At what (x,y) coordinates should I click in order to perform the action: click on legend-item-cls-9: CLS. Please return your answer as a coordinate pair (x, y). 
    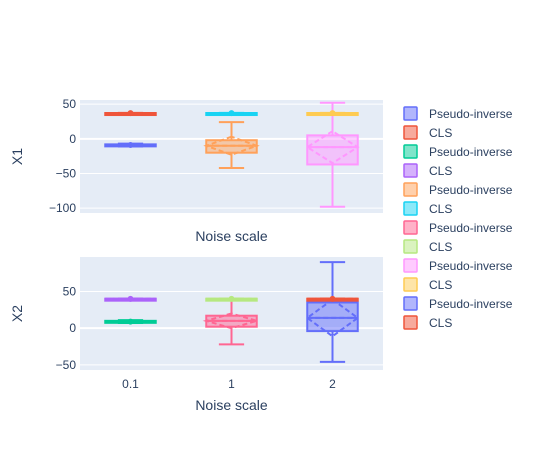
    Looking at the image, I should click on (427, 284).